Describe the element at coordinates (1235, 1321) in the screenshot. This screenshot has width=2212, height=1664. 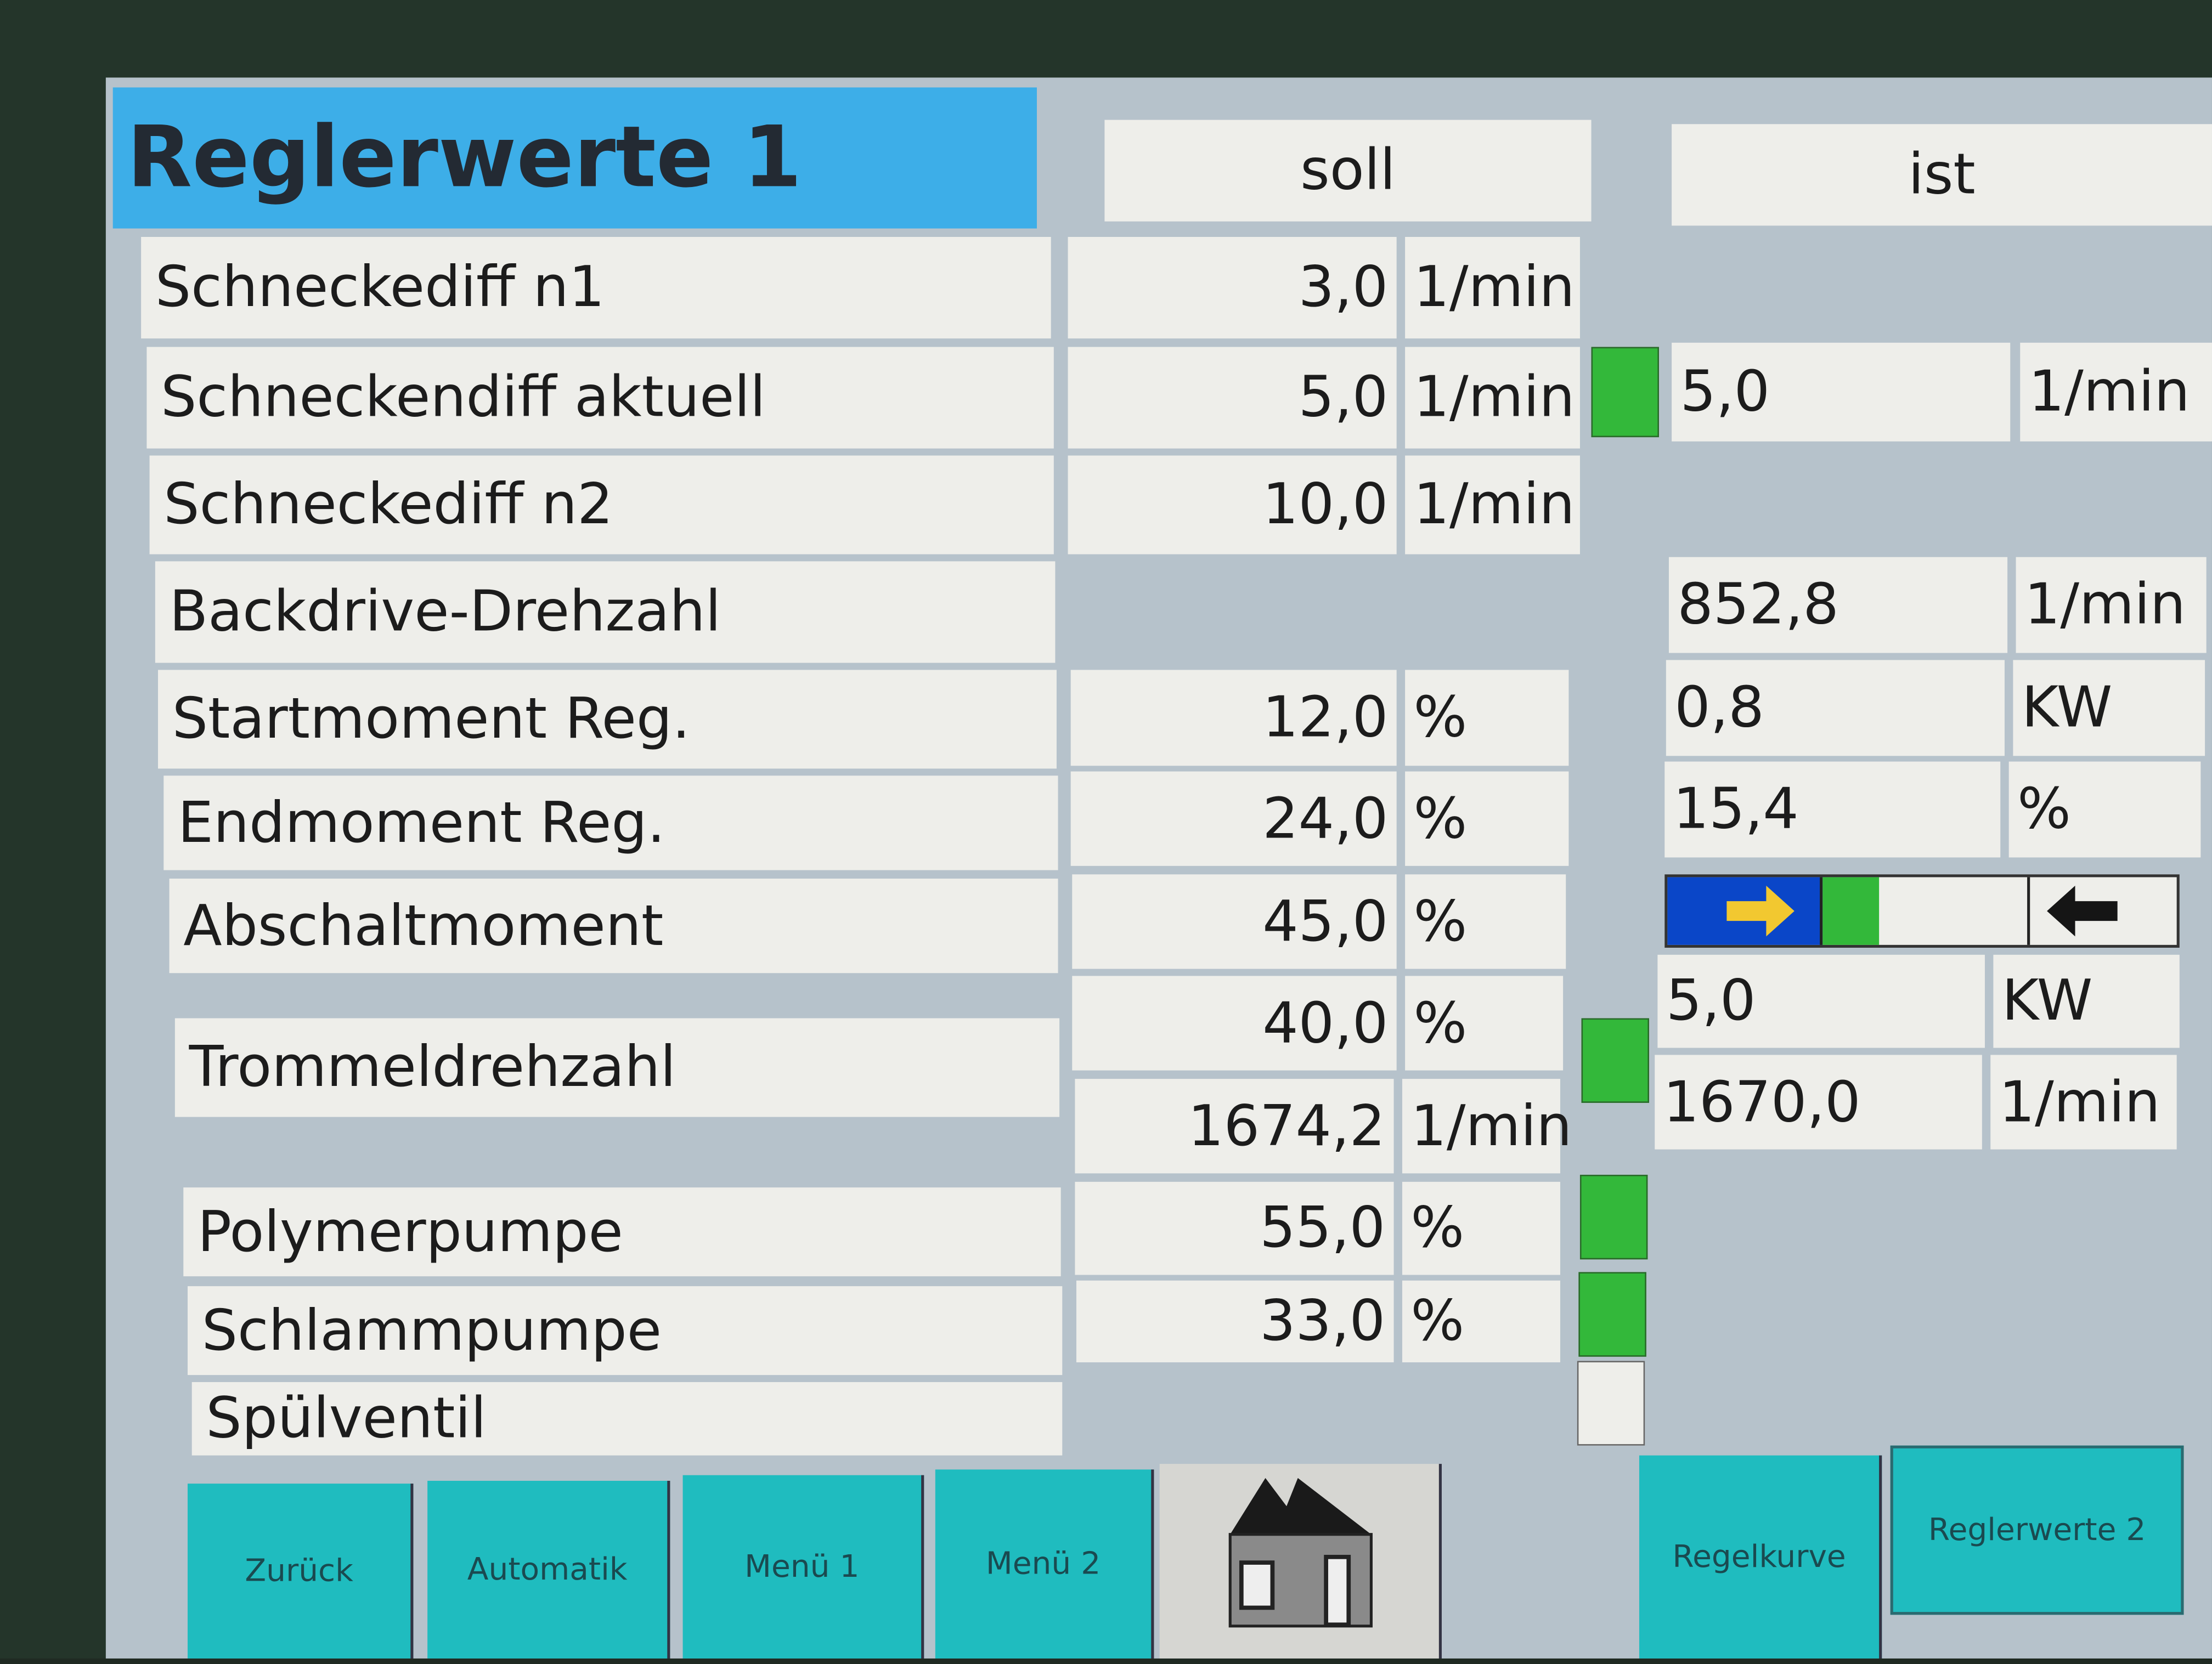
I see `soll-value: 33,0` at that location.